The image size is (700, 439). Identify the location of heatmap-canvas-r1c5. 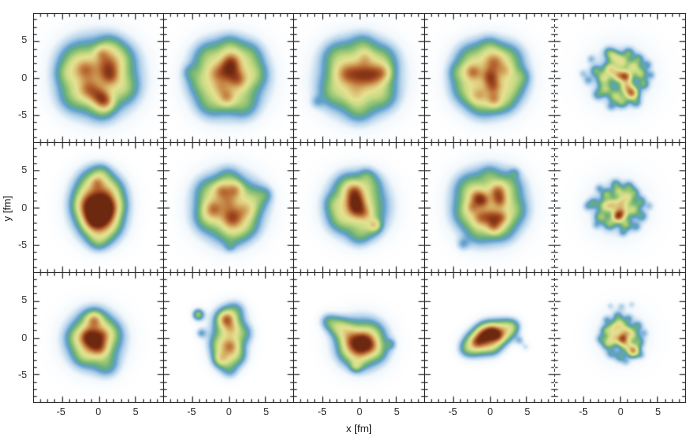
(619, 78).